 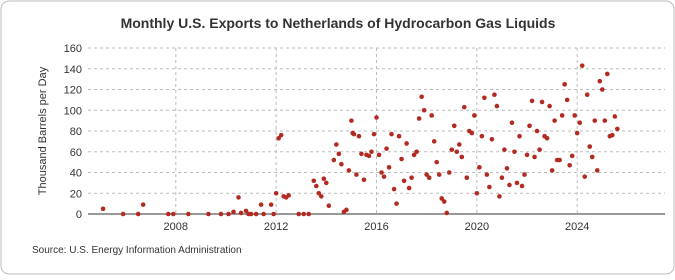 I want to click on x-tick-label: 2016, so click(x=376, y=227).